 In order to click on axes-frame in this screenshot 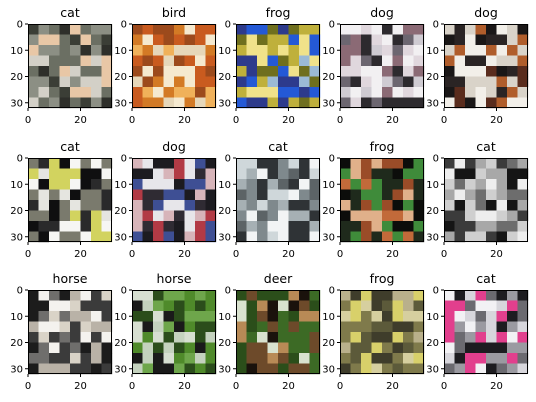, I will do `click(486, 332)`.